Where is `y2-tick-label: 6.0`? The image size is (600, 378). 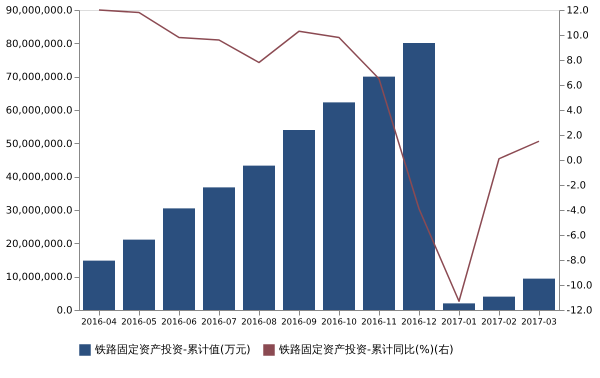 y2-tick-label: 6.0 is located at coordinates (574, 86).